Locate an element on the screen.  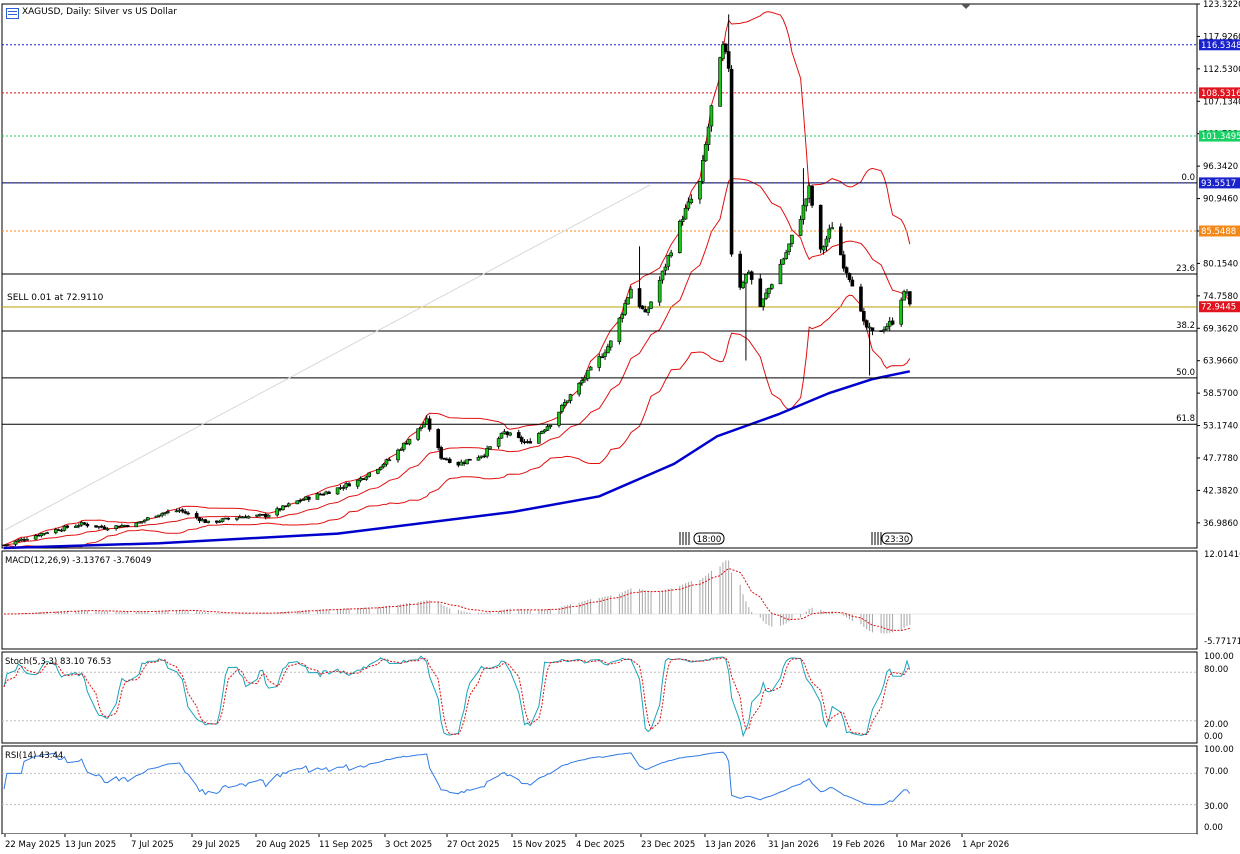
sell-order-label: SELL 0.01 at 72.9110 is located at coordinates (55, 298).